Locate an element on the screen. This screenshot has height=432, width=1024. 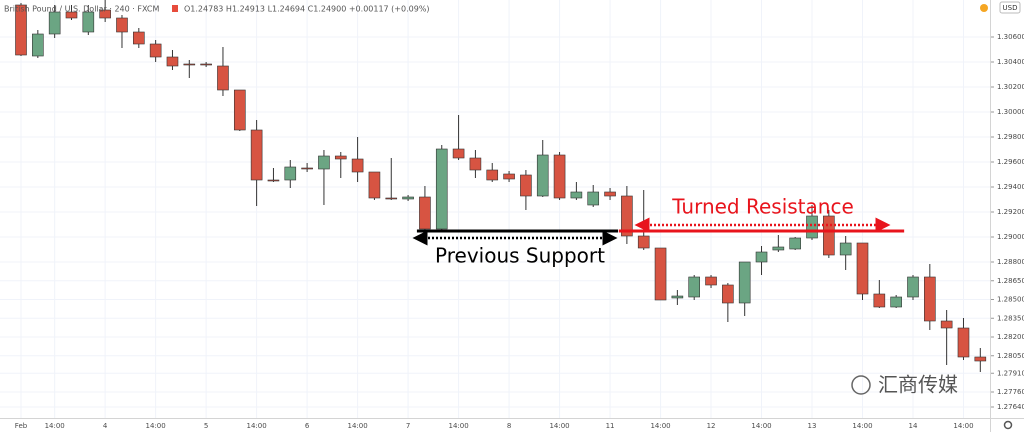
flag-icon is located at coordinates (175, 8).